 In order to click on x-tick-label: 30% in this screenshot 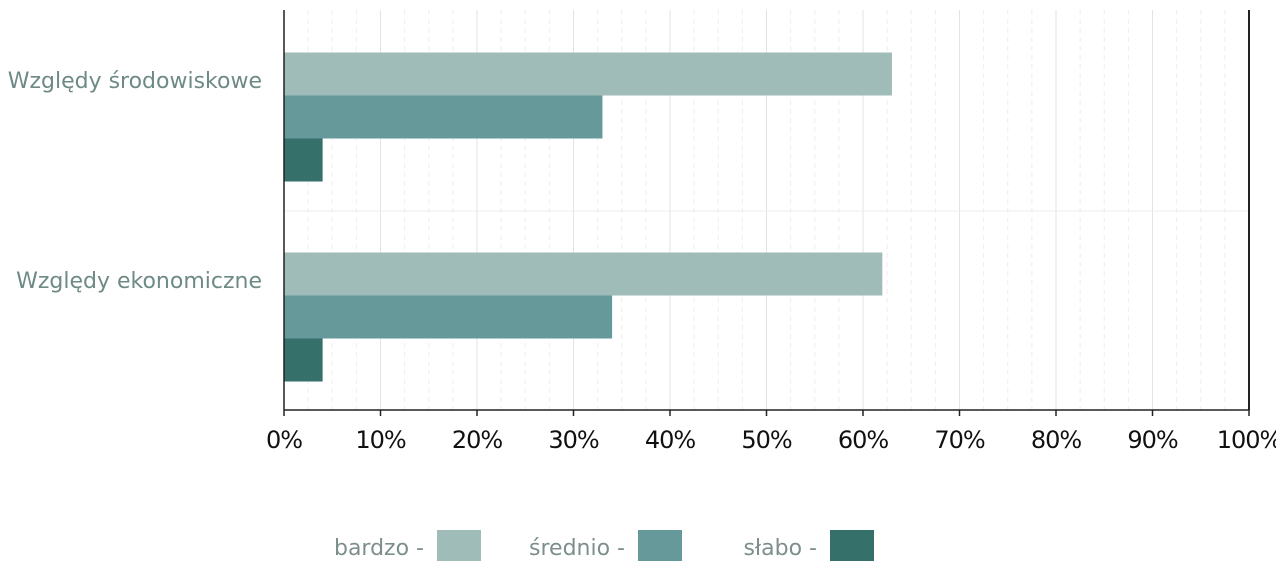, I will do `click(573, 440)`.